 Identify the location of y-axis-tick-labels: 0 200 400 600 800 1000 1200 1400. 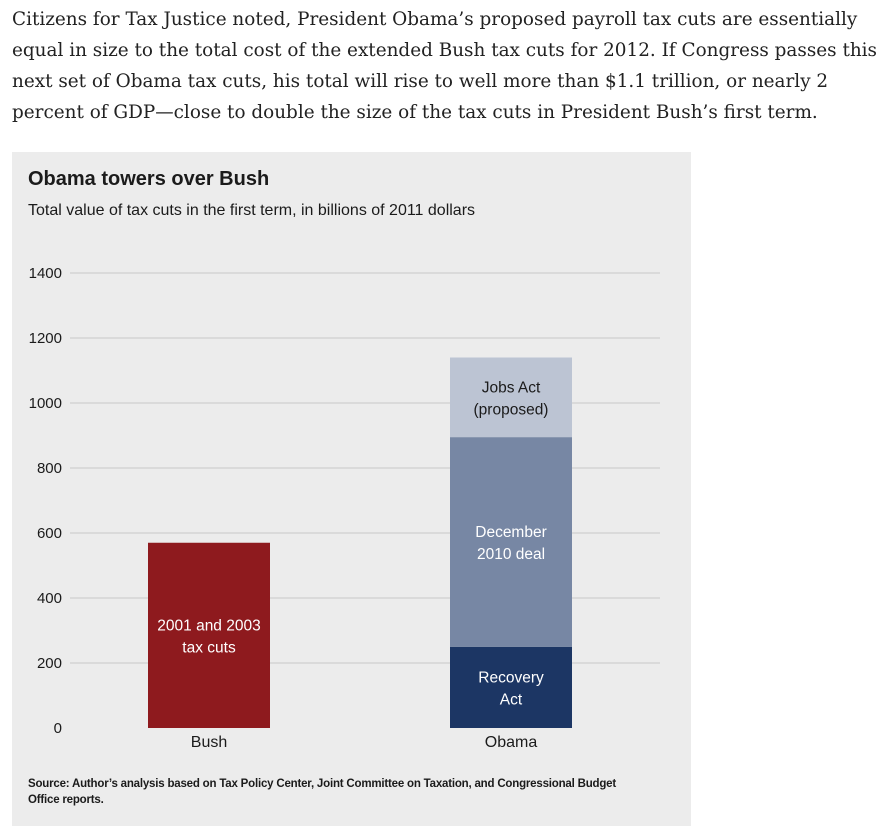
(45, 501).